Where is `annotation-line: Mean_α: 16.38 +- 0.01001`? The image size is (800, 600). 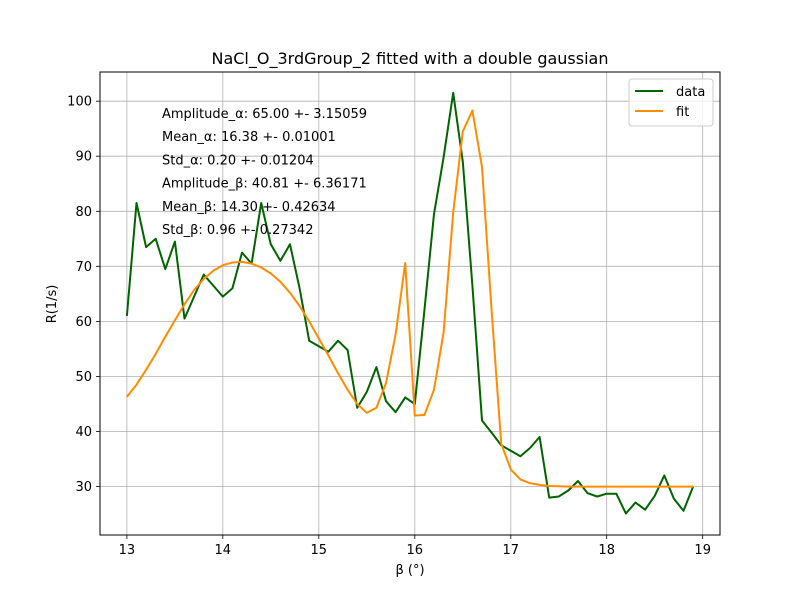 annotation-line: Mean_α: 16.38 +- 0.01001 is located at coordinates (249, 137).